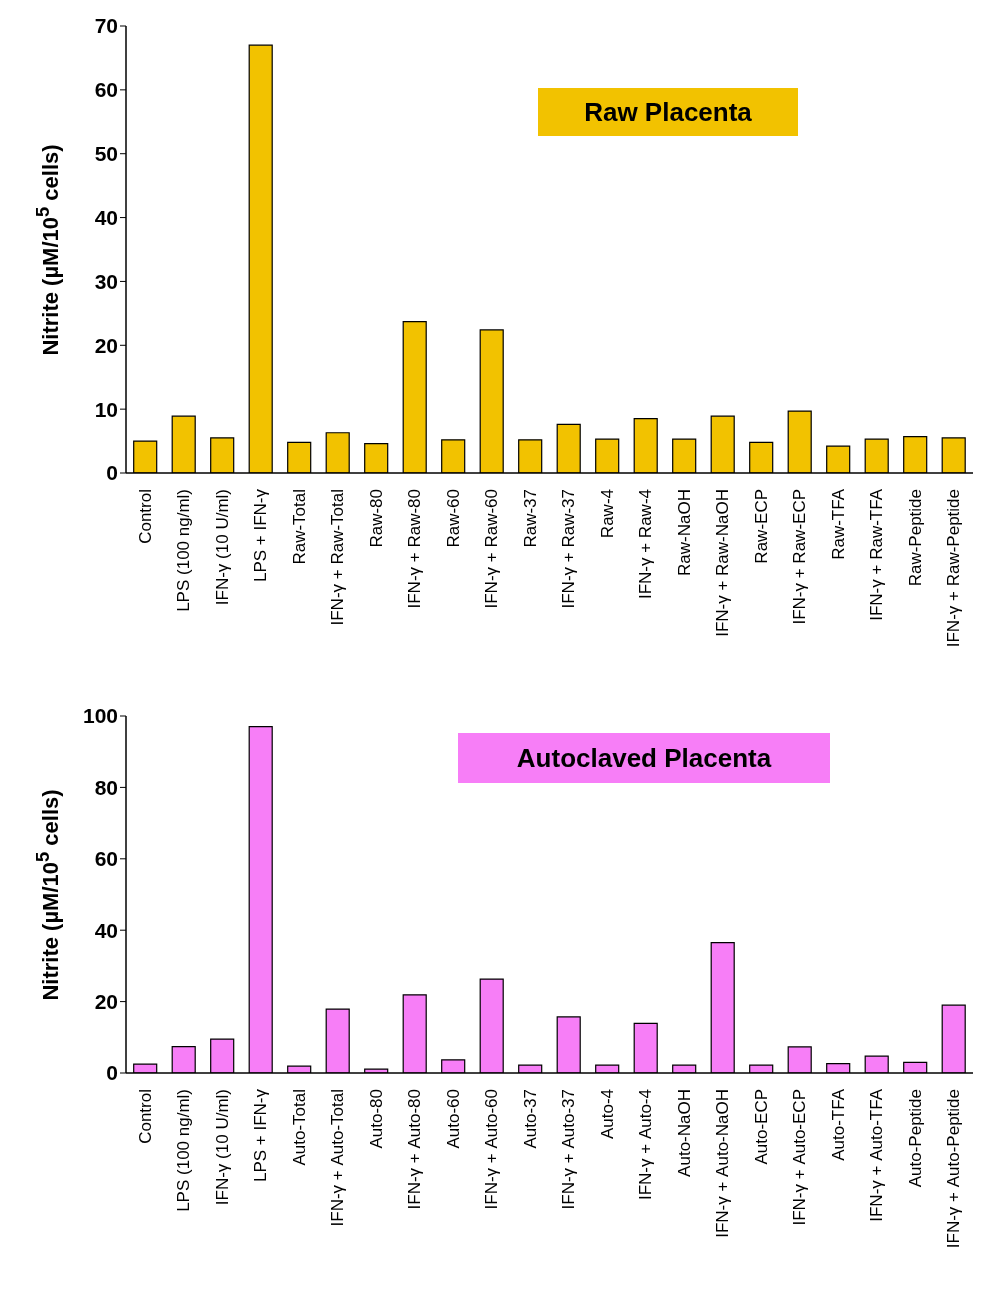  I want to click on x-tick-label: IFN-γ + Raw-TFA, so click(877, 554).